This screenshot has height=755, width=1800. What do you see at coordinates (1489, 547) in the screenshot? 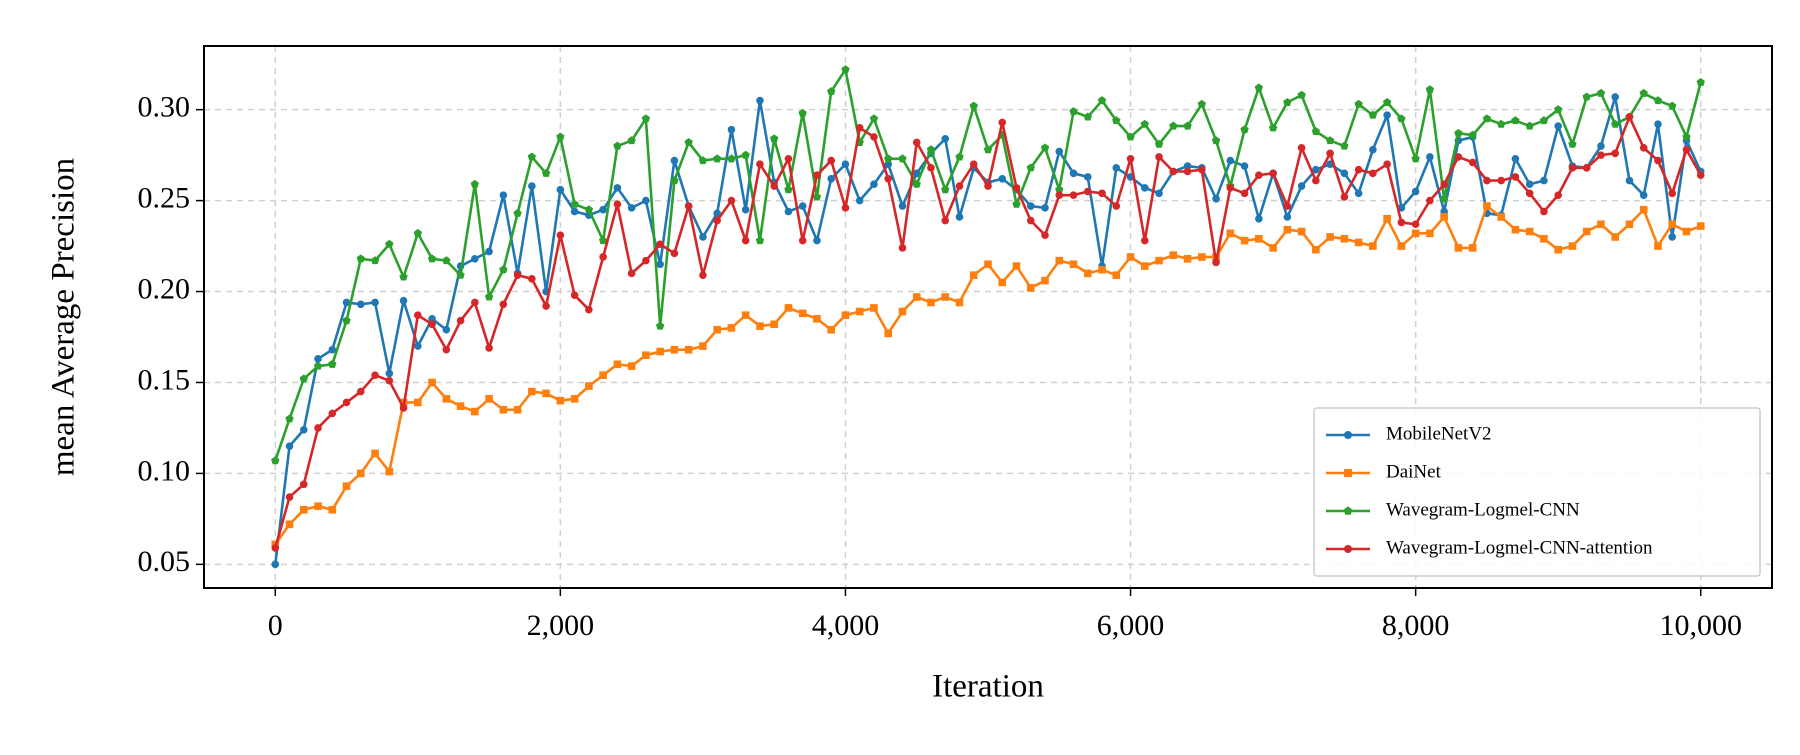
I see `legend-item: Wavegram-Logmel-CNN-attention` at bounding box center [1489, 547].